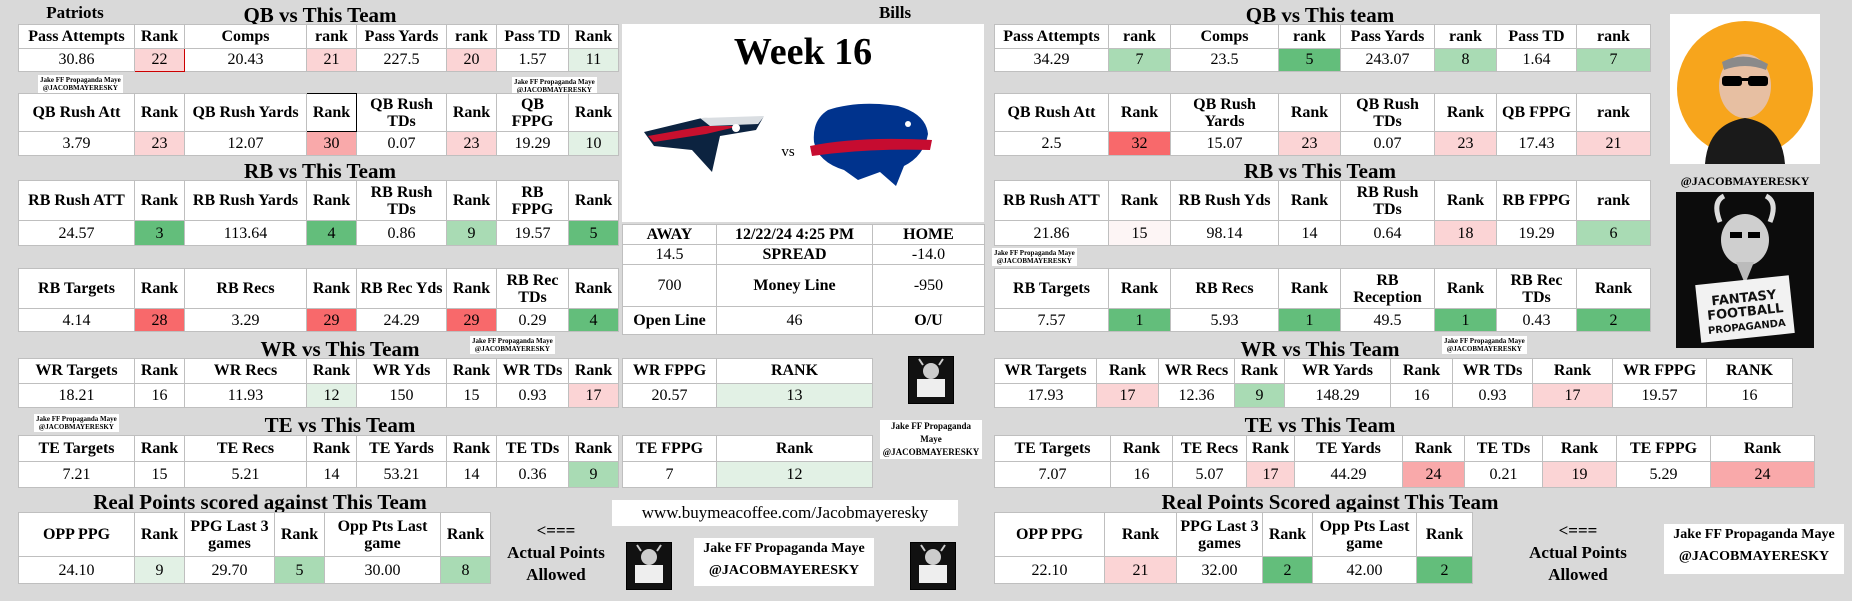 The width and height of the screenshot is (1852, 601). Describe the element at coordinates (1320, 171) in the screenshot. I see `section-title-rb-right: RB vs This Team` at that location.